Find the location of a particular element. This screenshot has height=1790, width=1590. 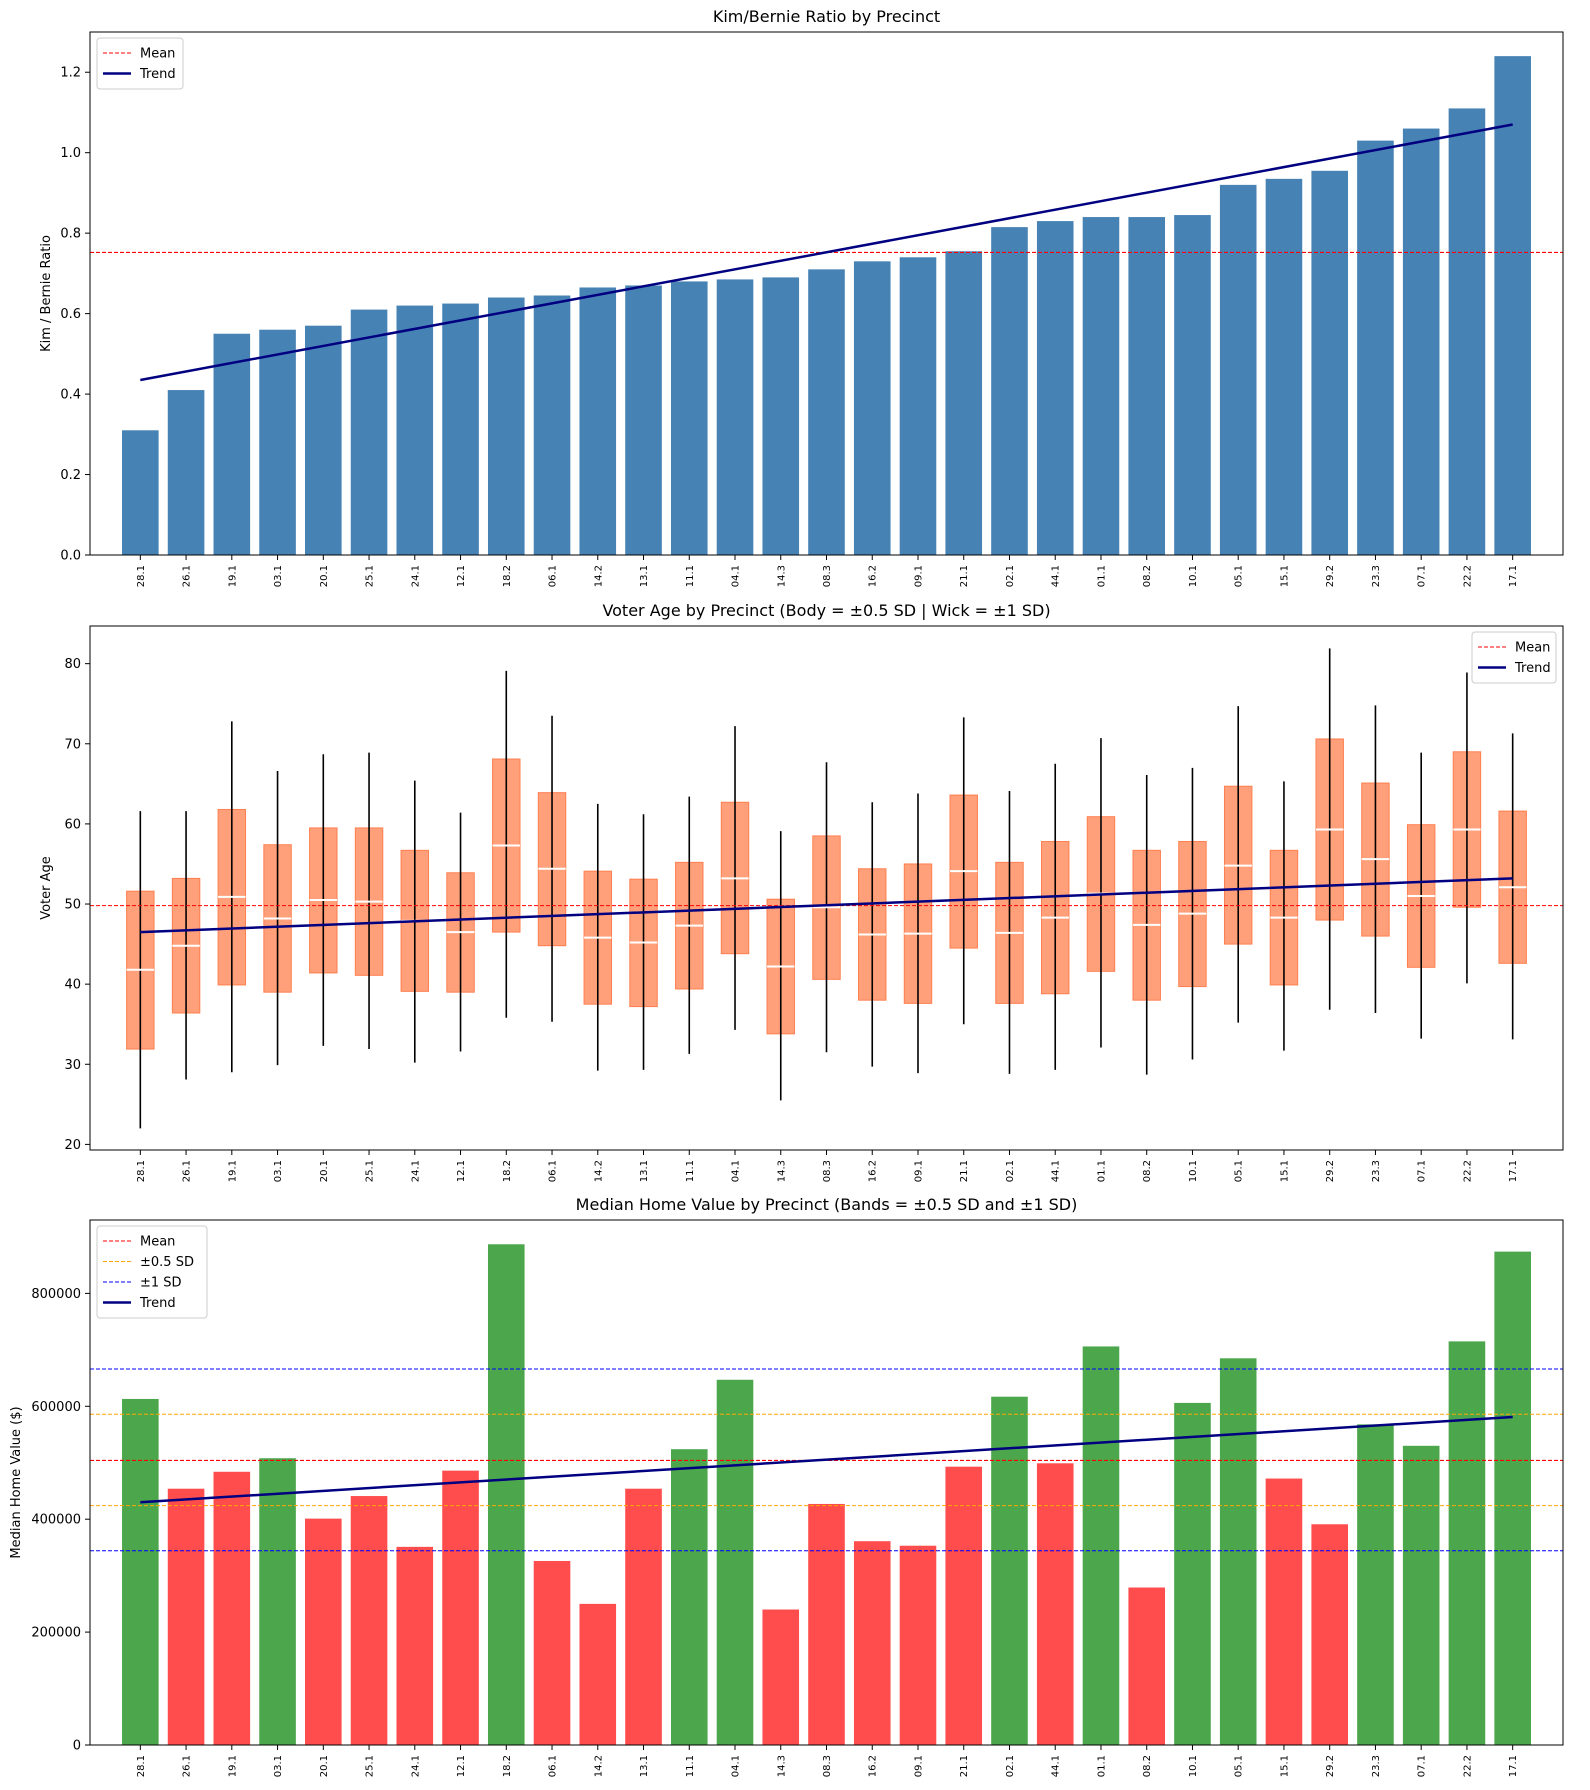

x-tick-label: 20.1 is located at coordinates (324, 1171).